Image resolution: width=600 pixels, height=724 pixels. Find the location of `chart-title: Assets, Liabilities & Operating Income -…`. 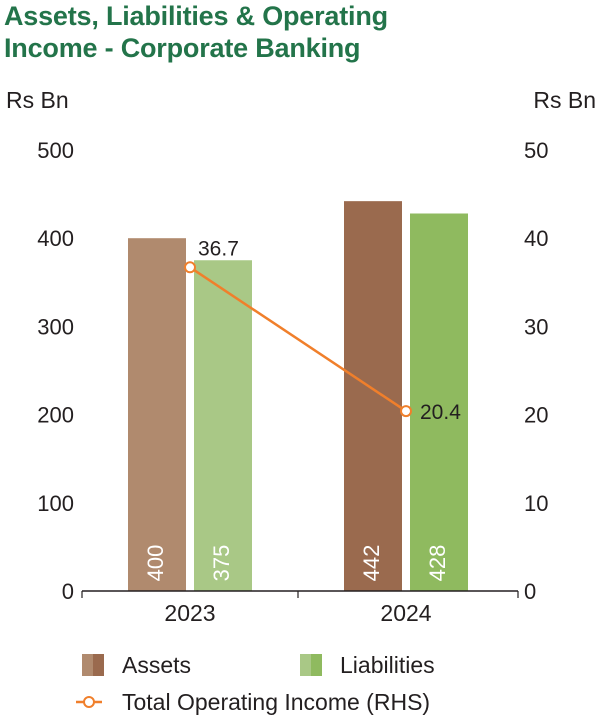

chart-title: Assets, Liabilities & Operating Income -… is located at coordinates (299, 32).